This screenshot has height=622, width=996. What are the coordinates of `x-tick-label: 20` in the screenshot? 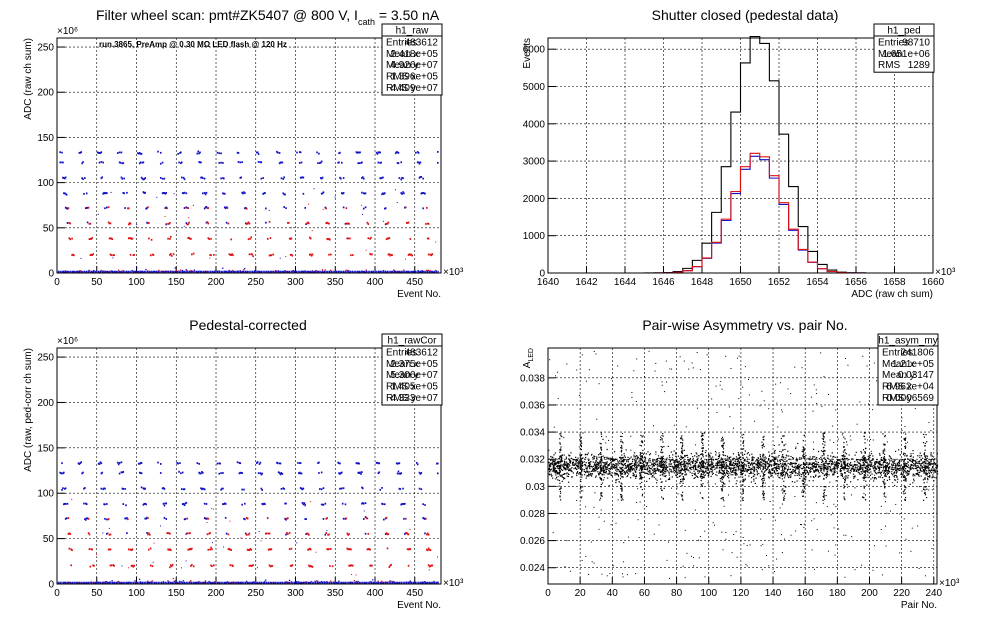 It's located at (581, 593).